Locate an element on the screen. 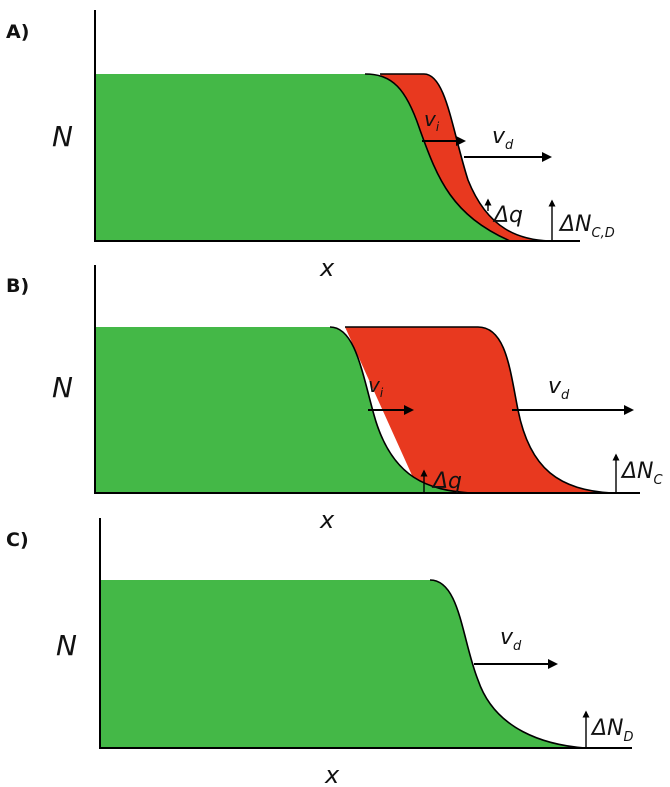  panel-letter: C) is located at coordinates (17, 540).